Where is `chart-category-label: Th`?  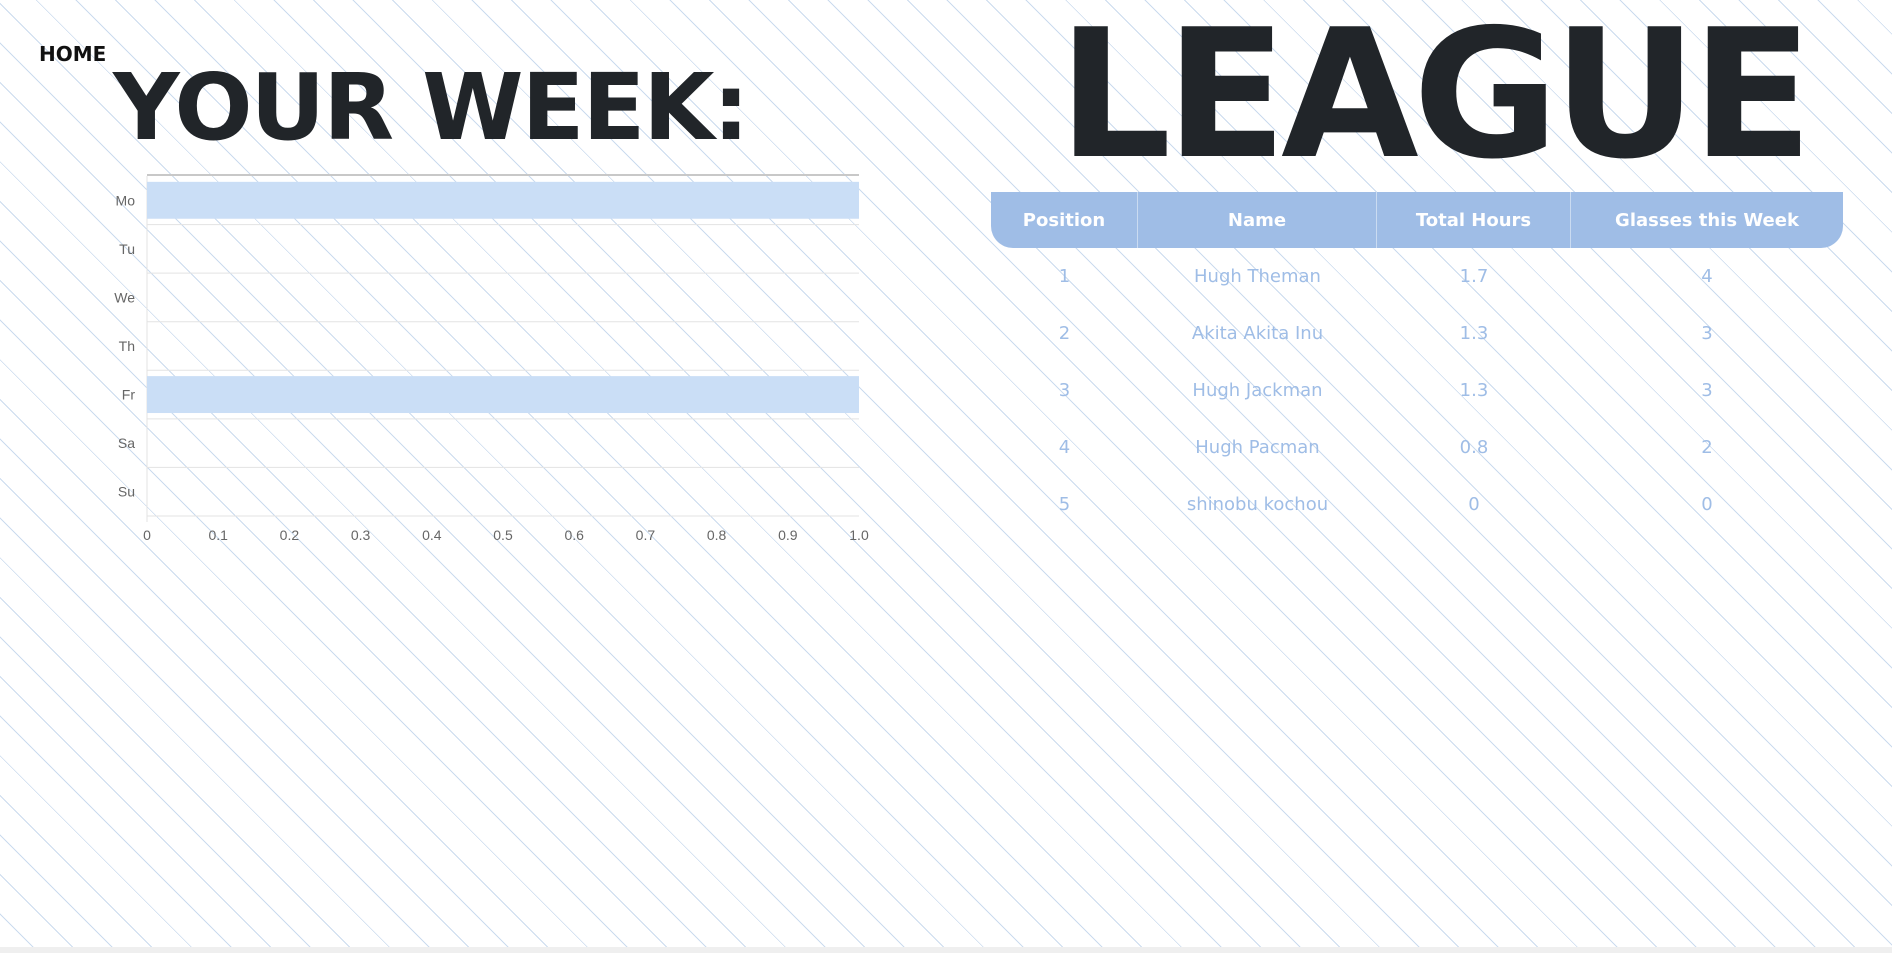
chart-category-label: Th is located at coordinates (127, 346).